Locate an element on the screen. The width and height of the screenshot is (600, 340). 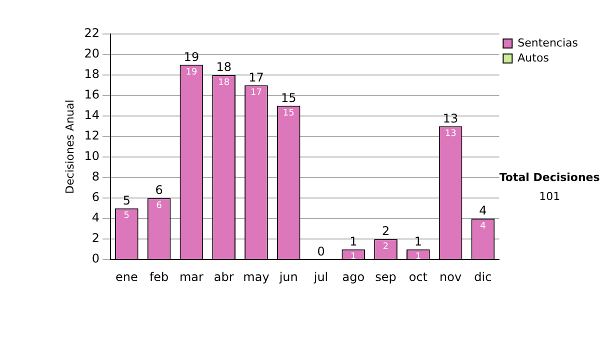
data-label: 17 is located at coordinates (256, 93).